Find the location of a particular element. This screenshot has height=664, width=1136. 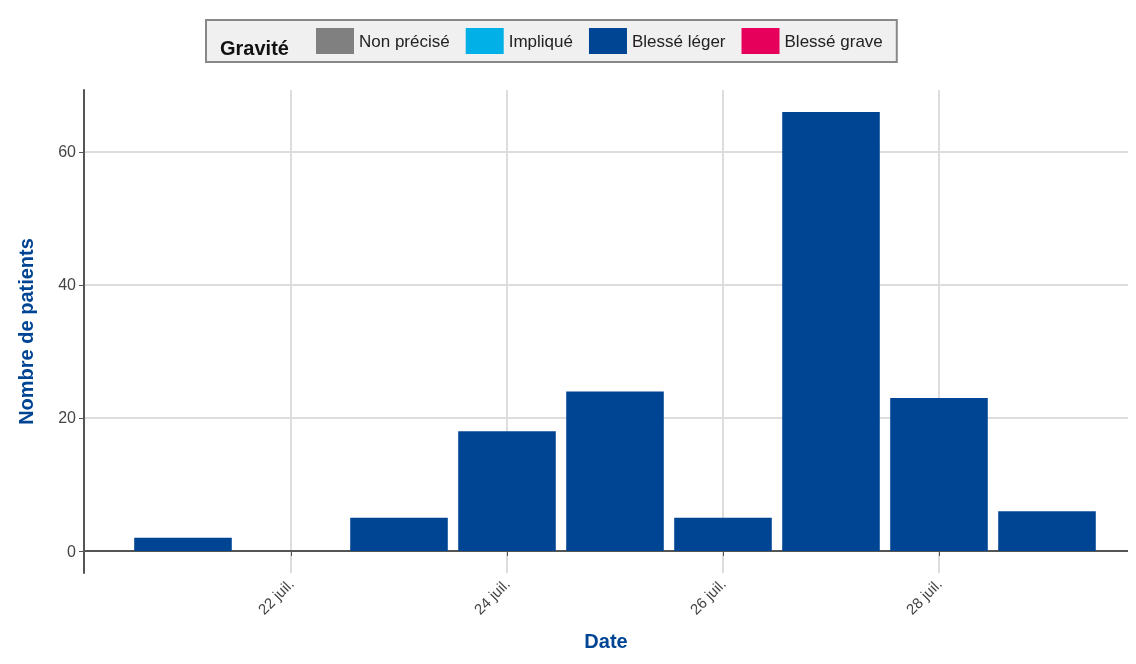

legend-title: Gravité is located at coordinates (254, 48).